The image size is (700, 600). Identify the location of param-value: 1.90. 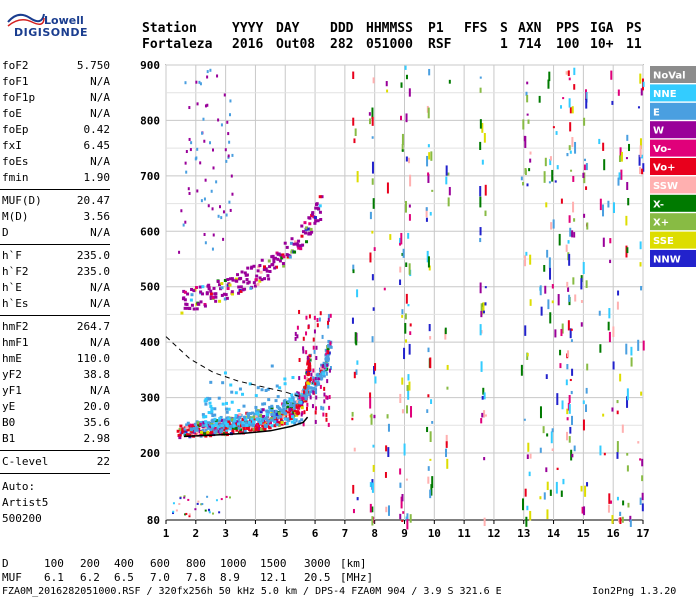
(97, 177).